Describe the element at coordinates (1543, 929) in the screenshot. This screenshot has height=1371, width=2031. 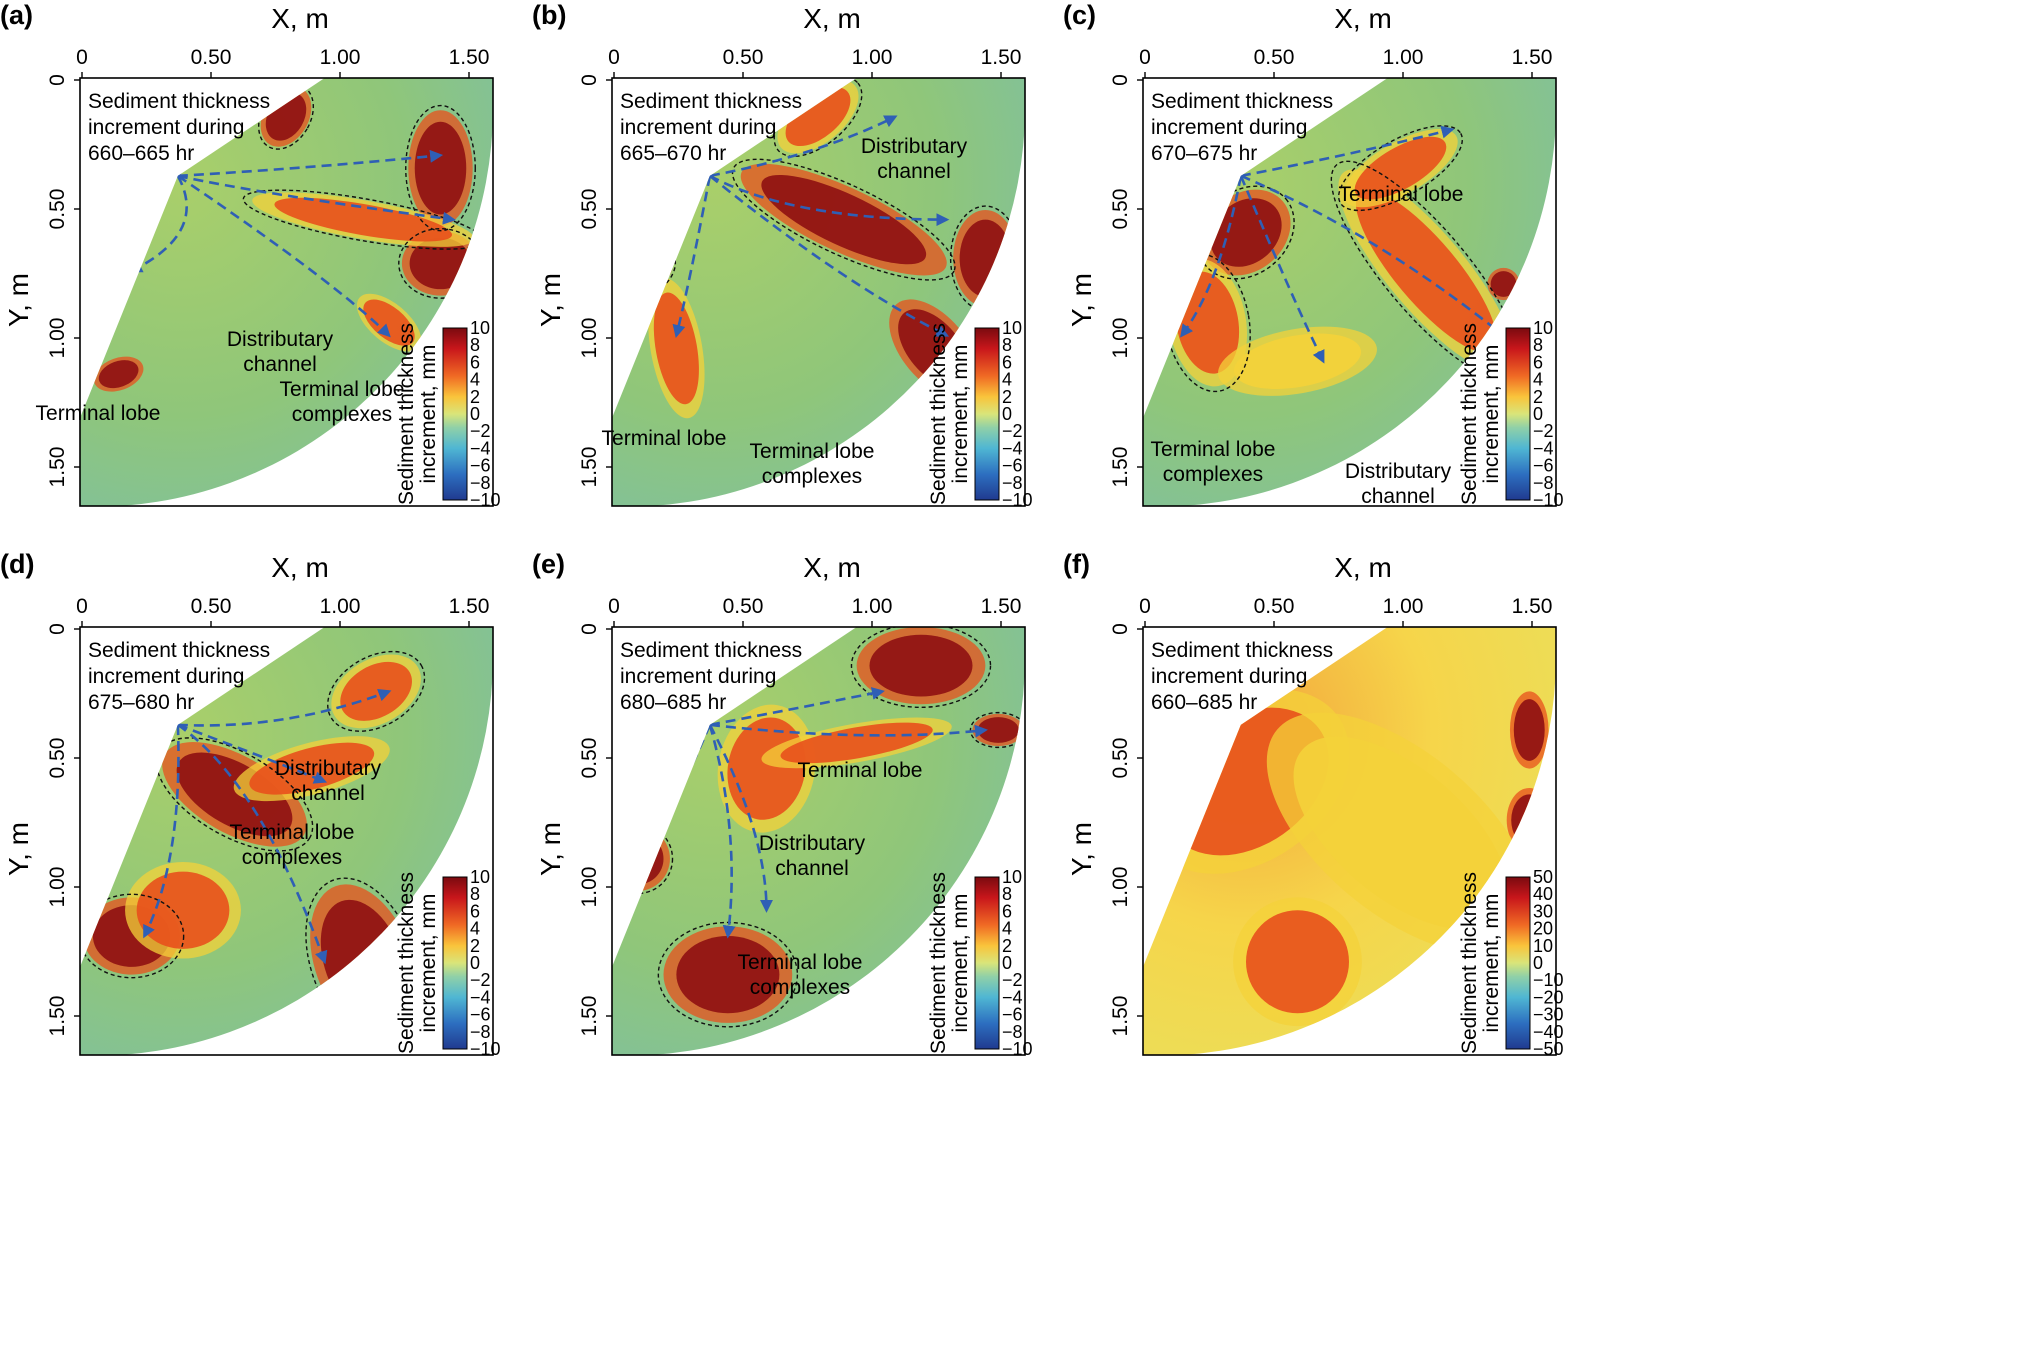
I see `colorbar-tick-label: 20` at that location.